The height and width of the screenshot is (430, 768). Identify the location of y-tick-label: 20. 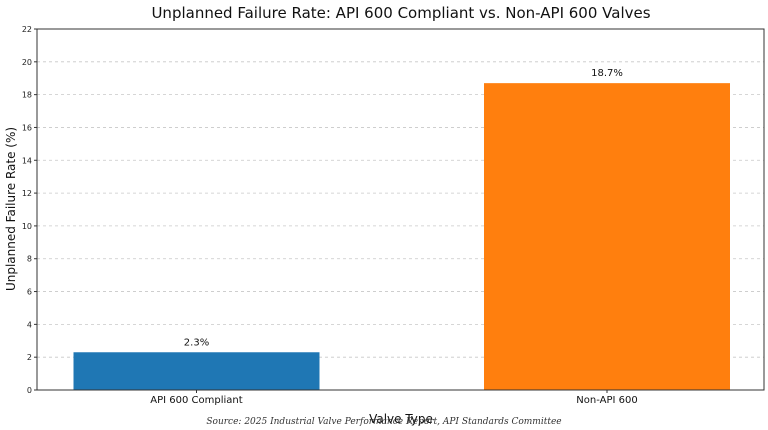
(27, 62).